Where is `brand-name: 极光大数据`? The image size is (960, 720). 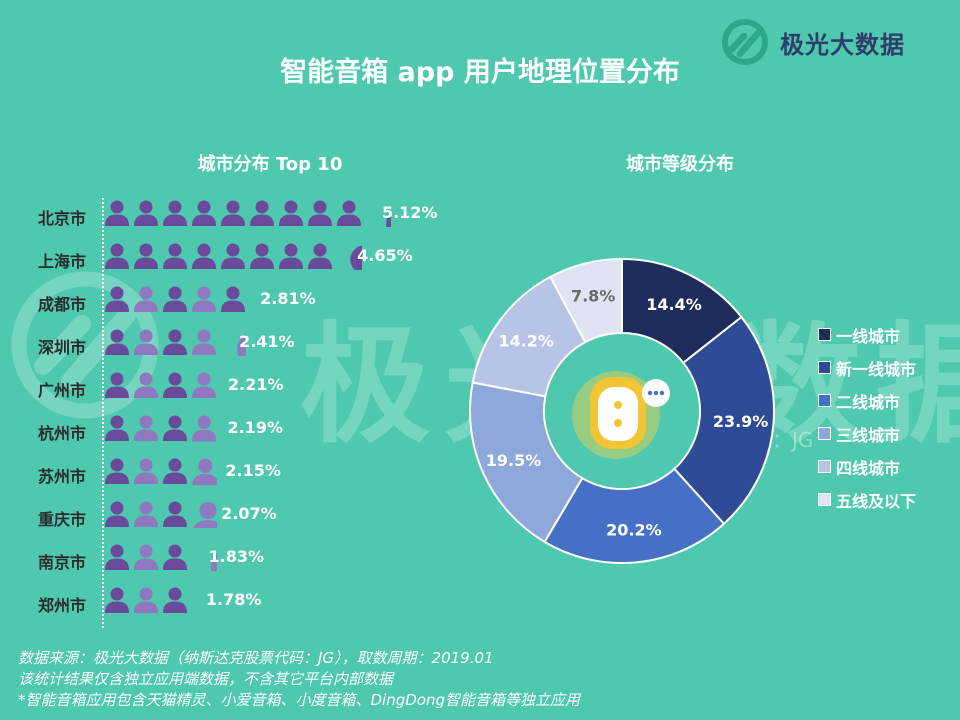 brand-name: 极光大数据 is located at coordinates (842, 44).